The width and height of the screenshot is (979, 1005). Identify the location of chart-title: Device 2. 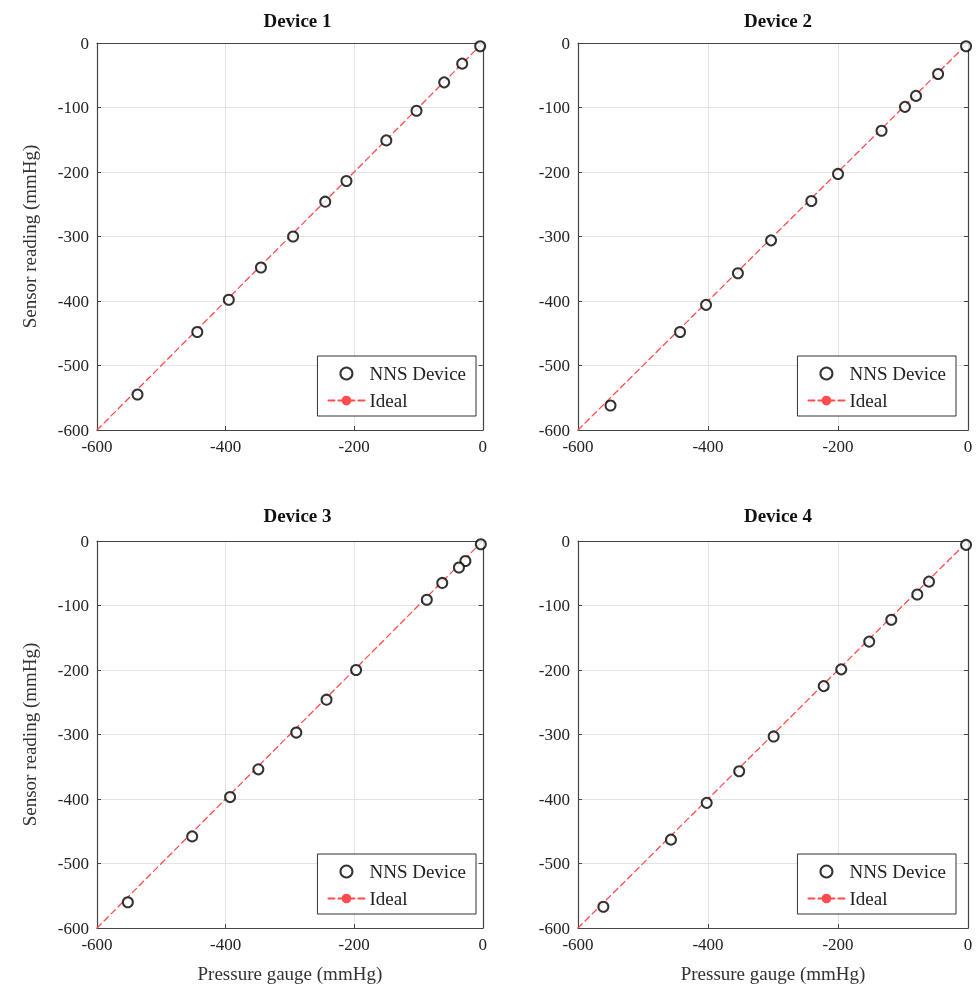
(778, 20).